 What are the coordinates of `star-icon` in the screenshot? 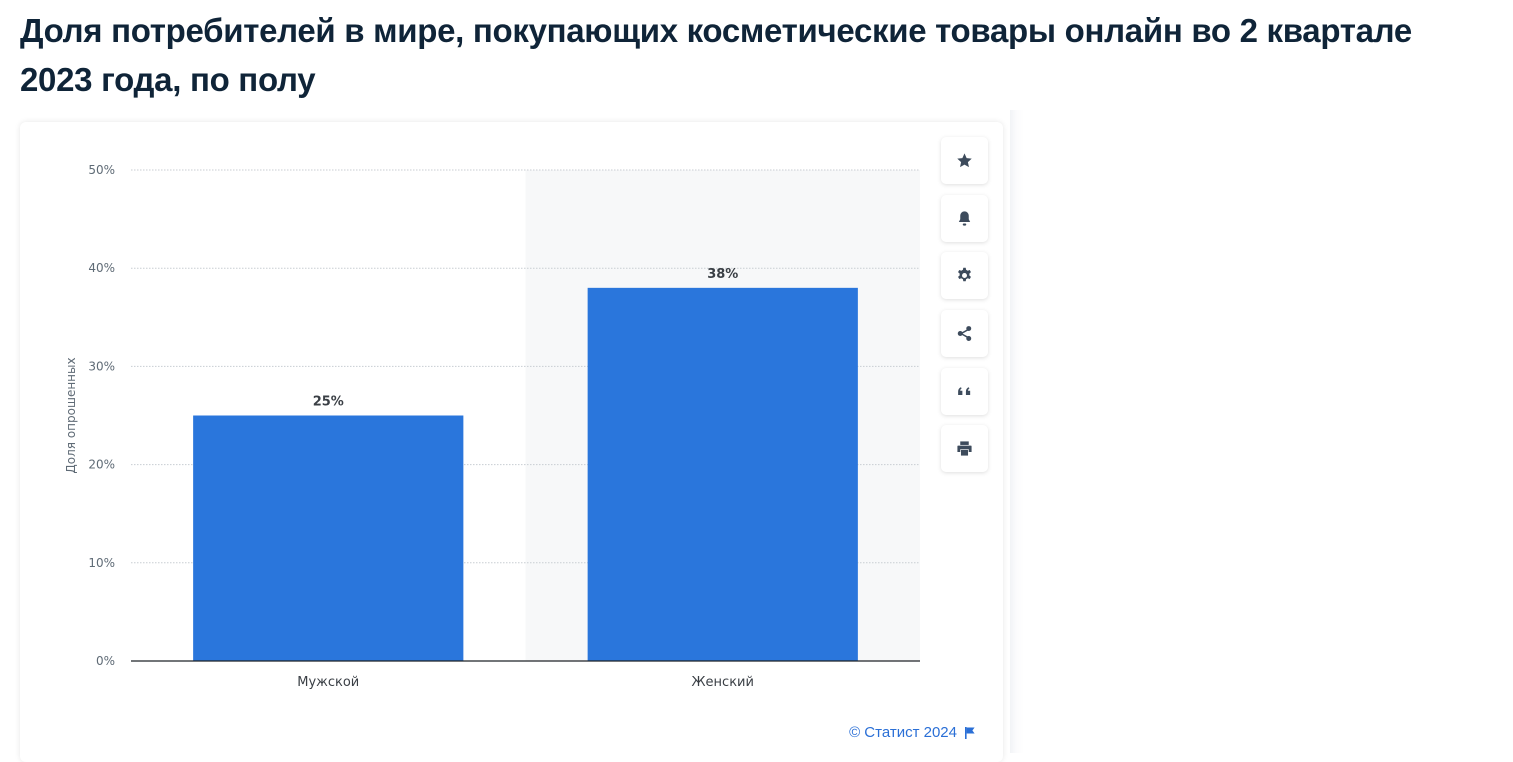 It's located at (964, 160).